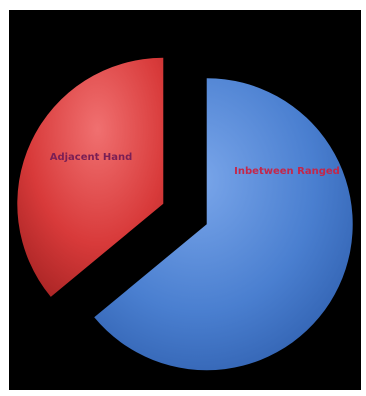 This screenshot has height=396, width=366. What do you see at coordinates (91, 157) in the screenshot?
I see `slice-label-adjacent-hand: Adjacent Hand` at bounding box center [91, 157].